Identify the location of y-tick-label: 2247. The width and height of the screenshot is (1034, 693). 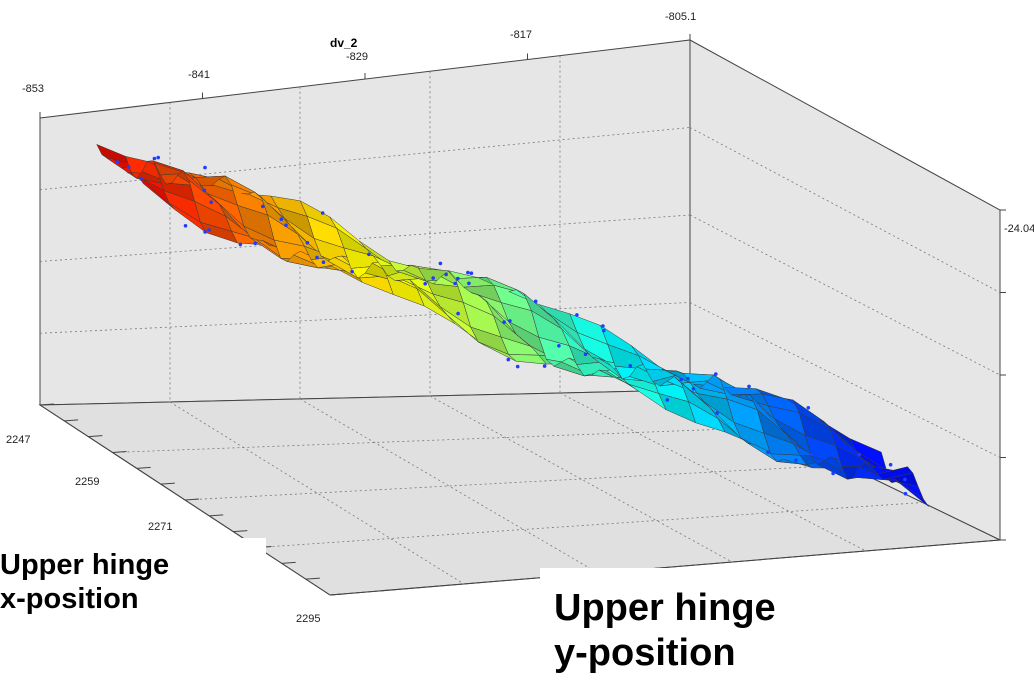
(18, 440).